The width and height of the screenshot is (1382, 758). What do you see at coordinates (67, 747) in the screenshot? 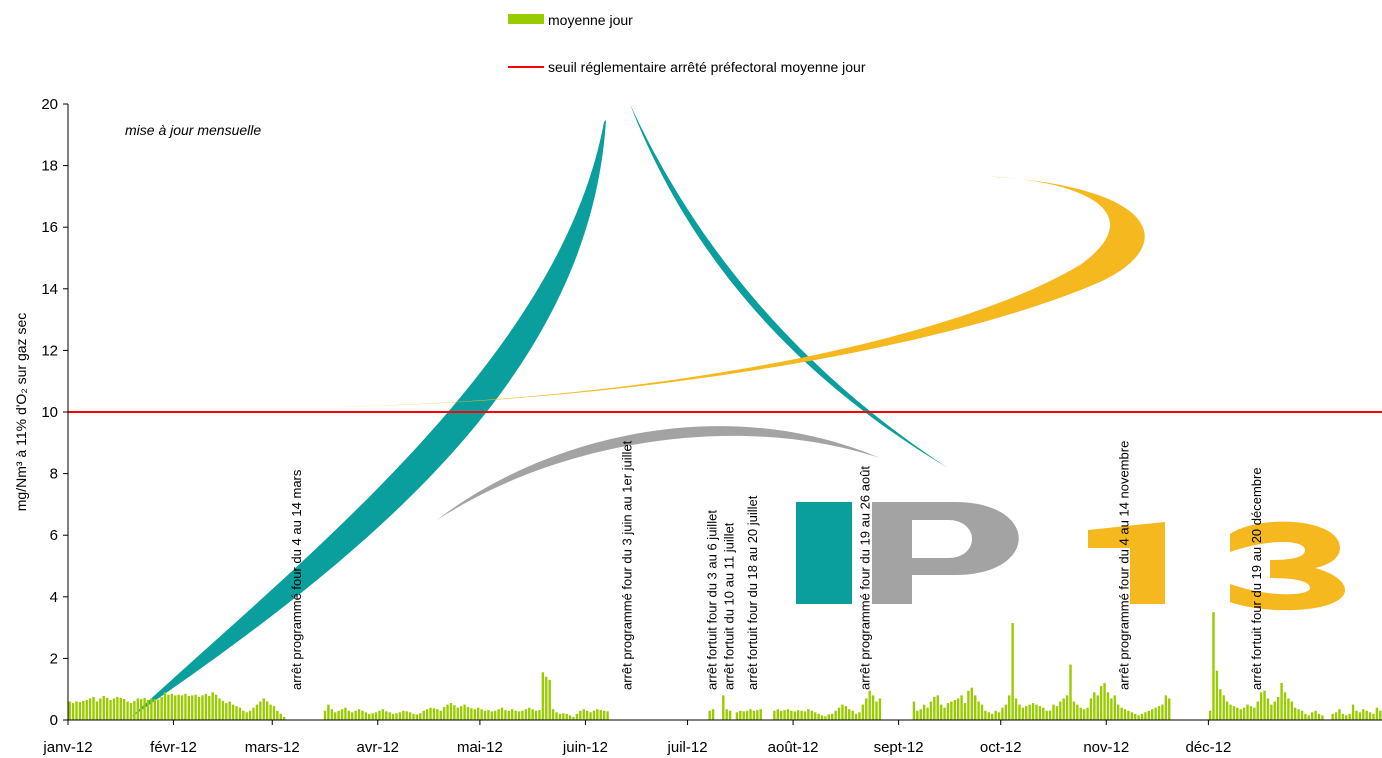
I see `x-tick-label: janv-12` at bounding box center [67, 747].